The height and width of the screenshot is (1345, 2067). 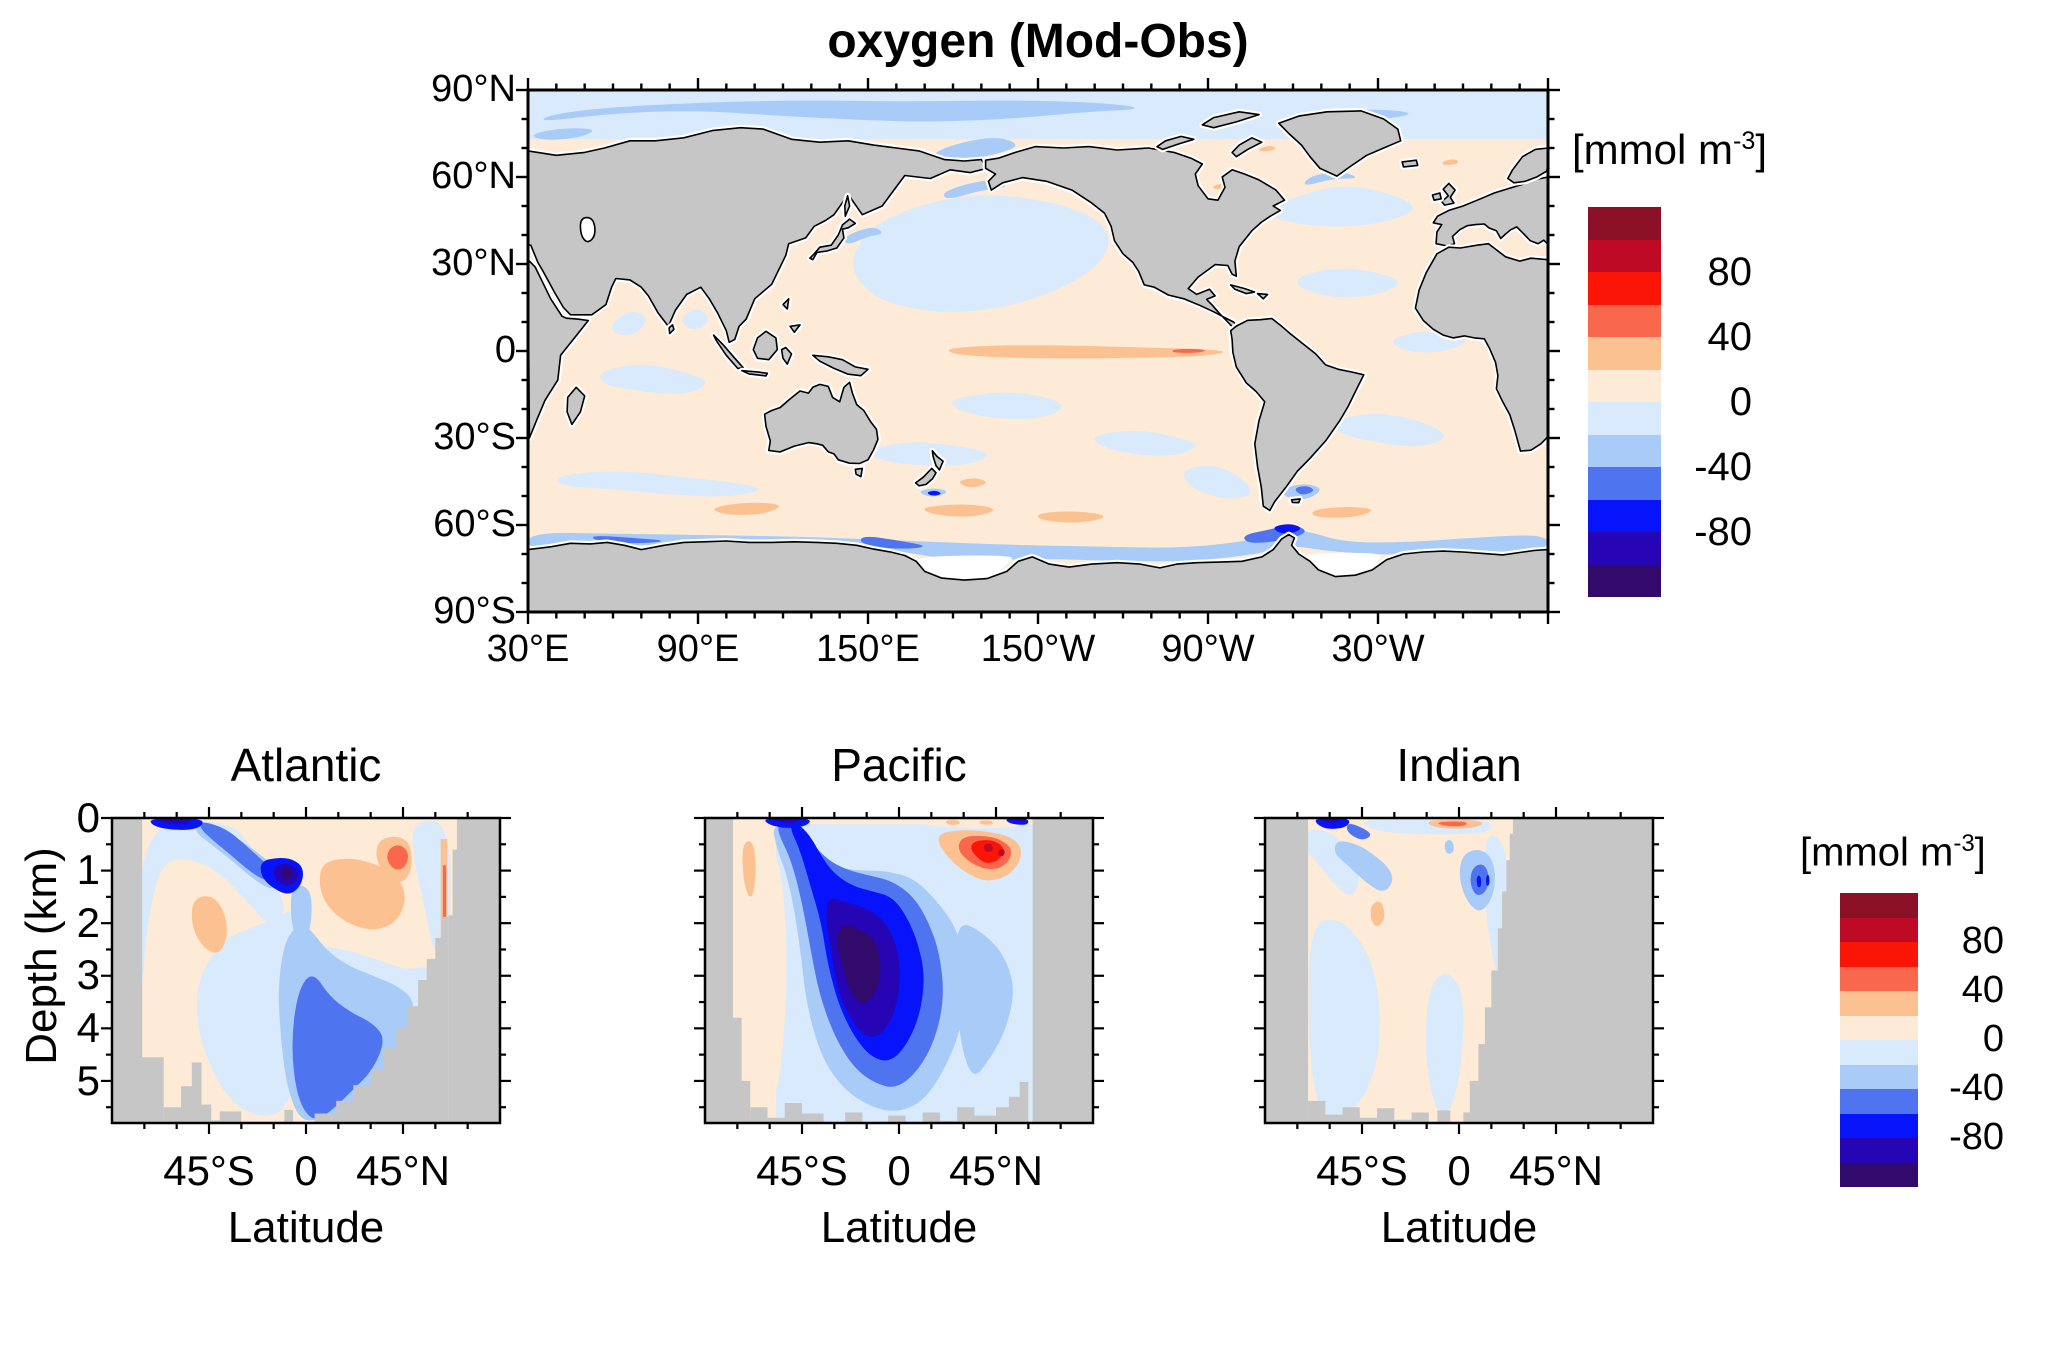 What do you see at coordinates (899, 1227) in the screenshot?
I see `latitude-axis-label-pacific: Latitude` at bounding box center [899, 1227].